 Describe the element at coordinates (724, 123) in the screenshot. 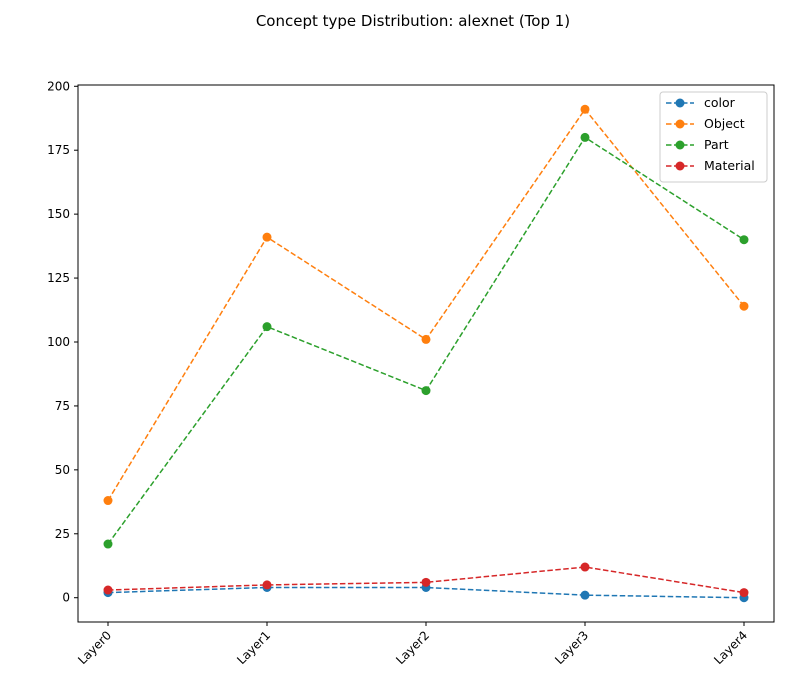

I see `legend-label: Object` at that location.